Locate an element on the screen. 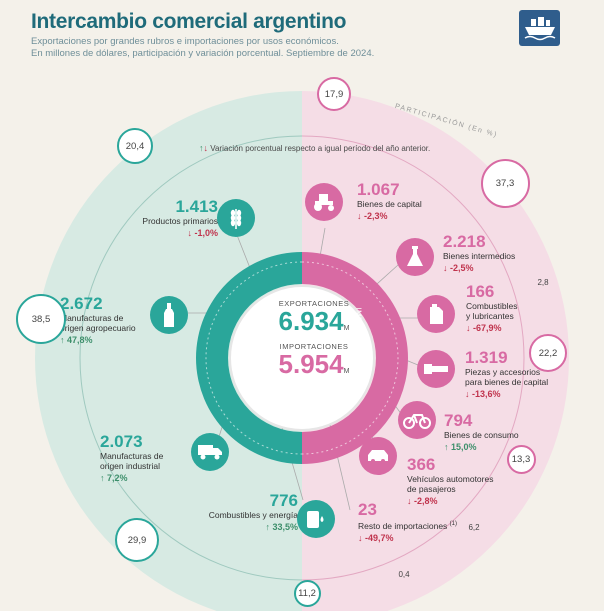 The height and width of the screenshot is (611, 604). export-label: Combustibles y energía is located at coordinates (253, 515).